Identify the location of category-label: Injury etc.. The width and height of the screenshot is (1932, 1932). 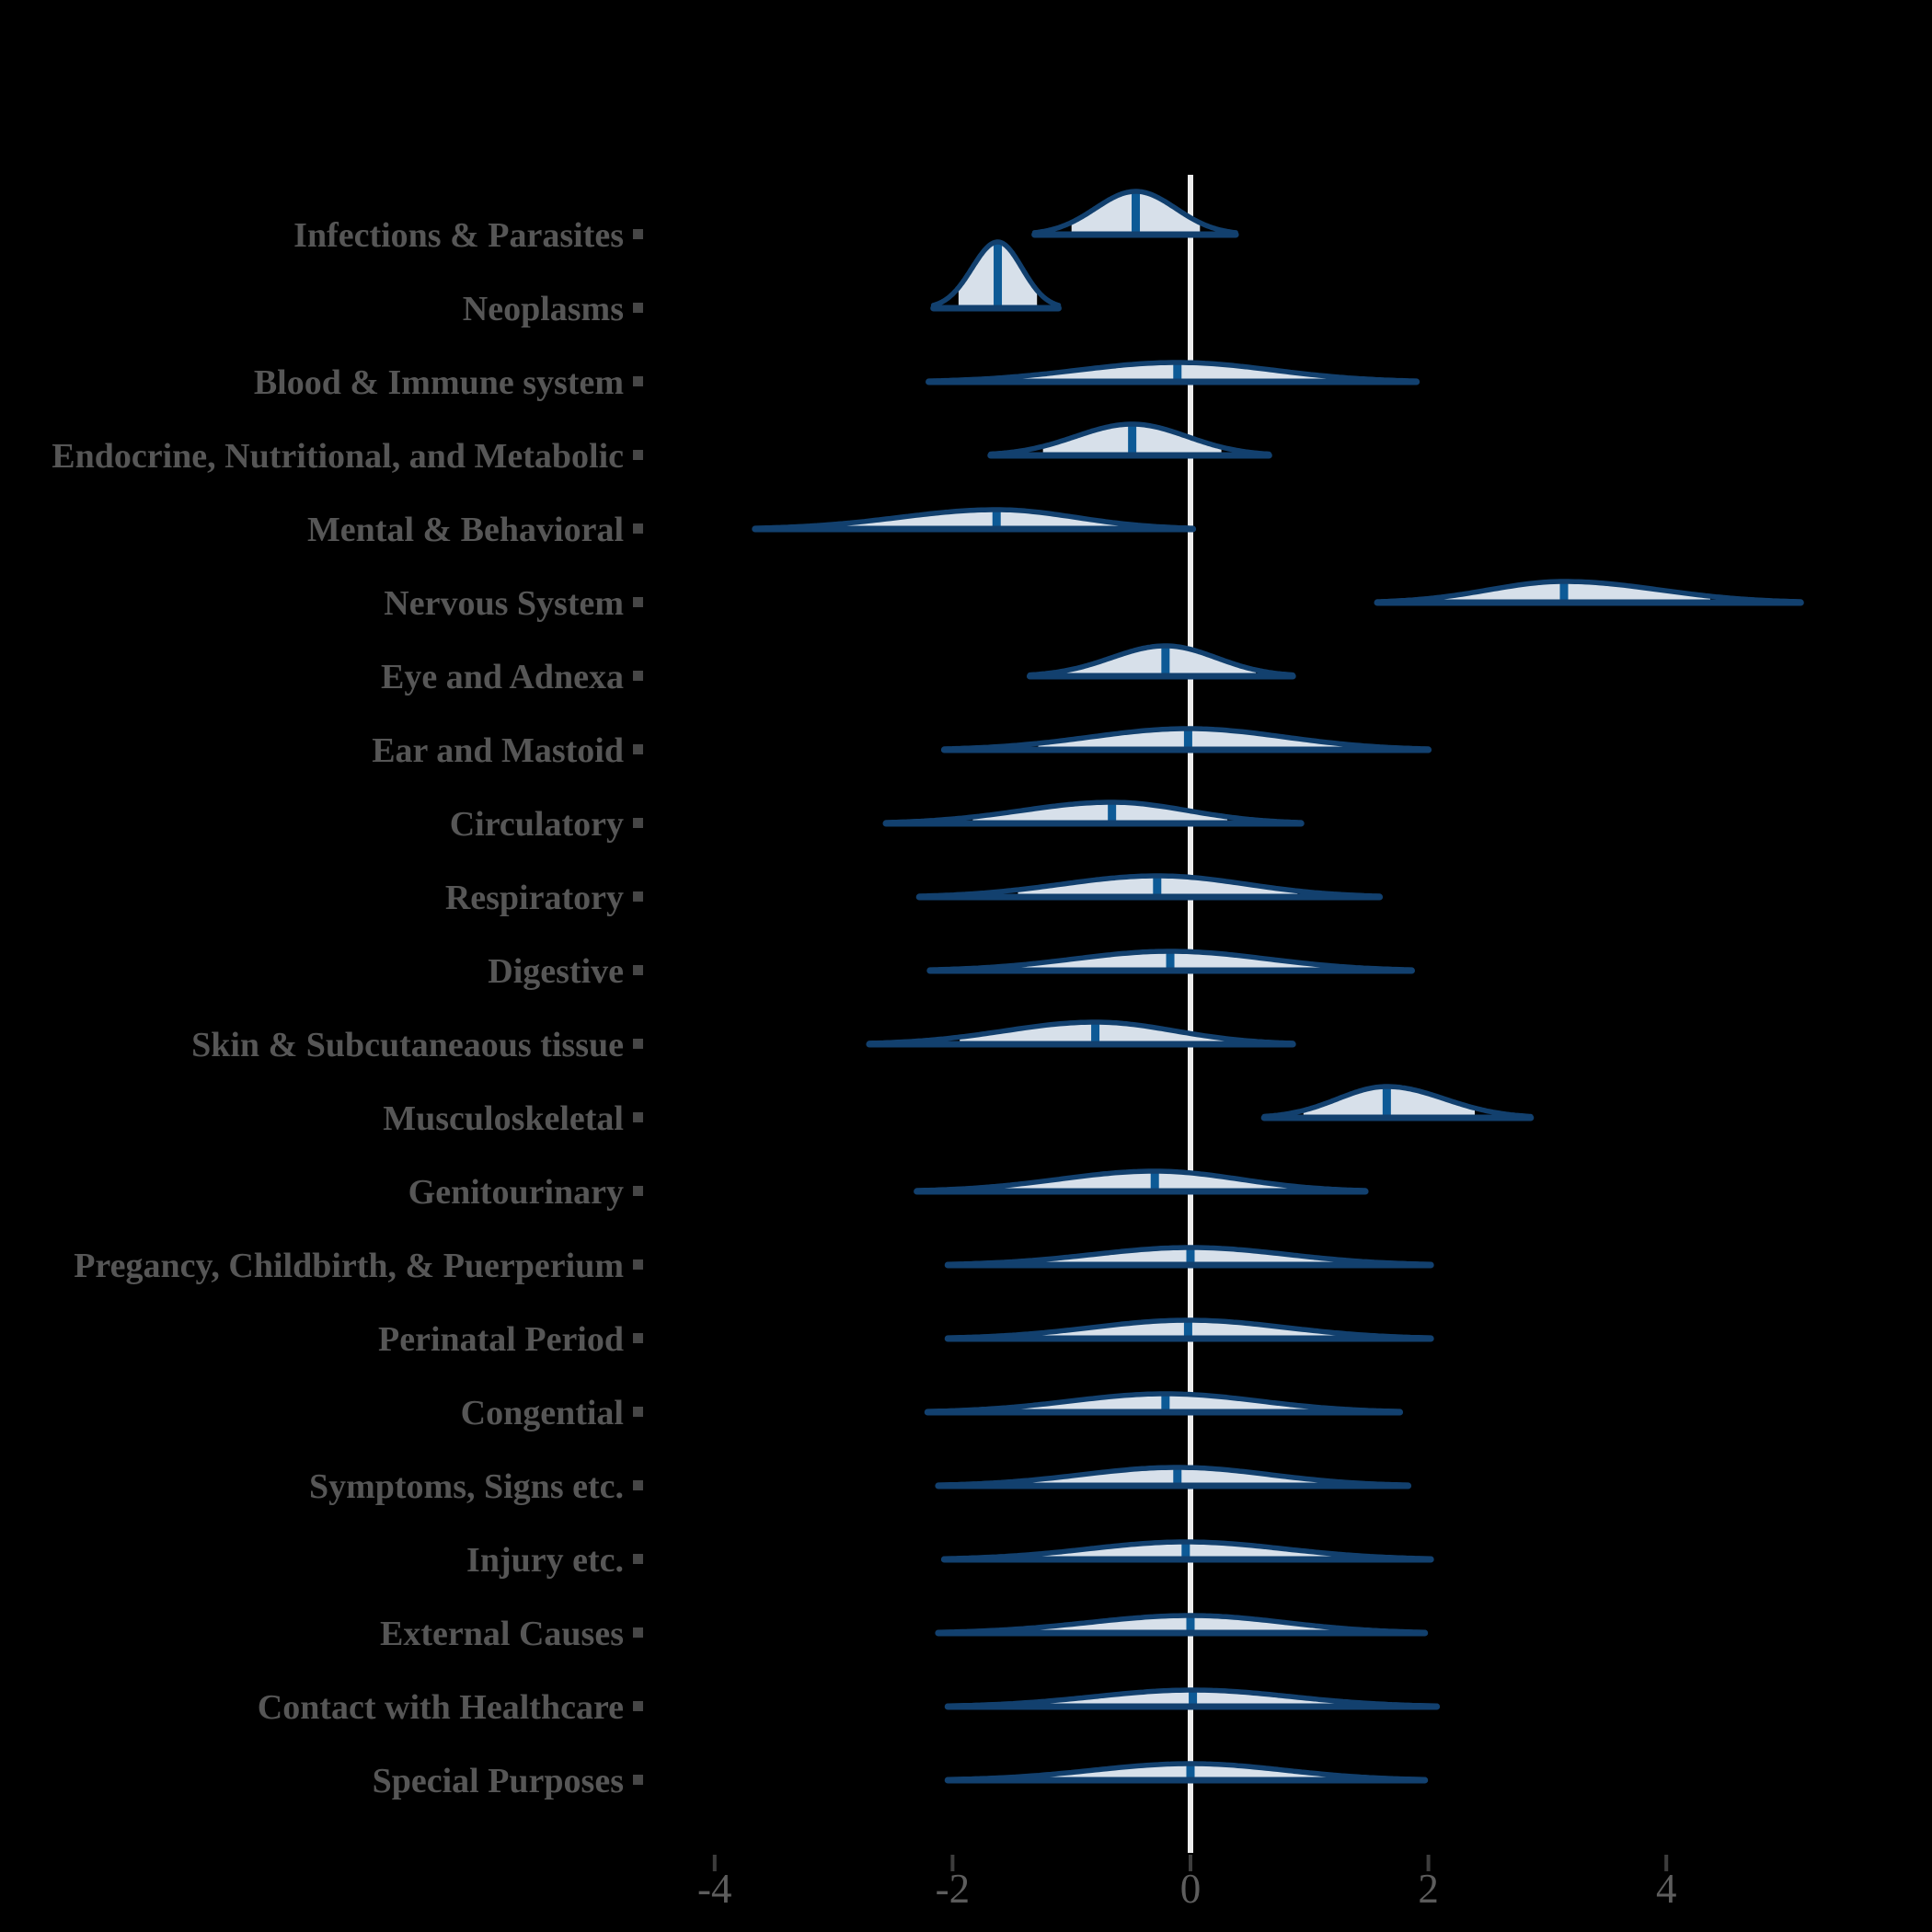
(545, 1560).